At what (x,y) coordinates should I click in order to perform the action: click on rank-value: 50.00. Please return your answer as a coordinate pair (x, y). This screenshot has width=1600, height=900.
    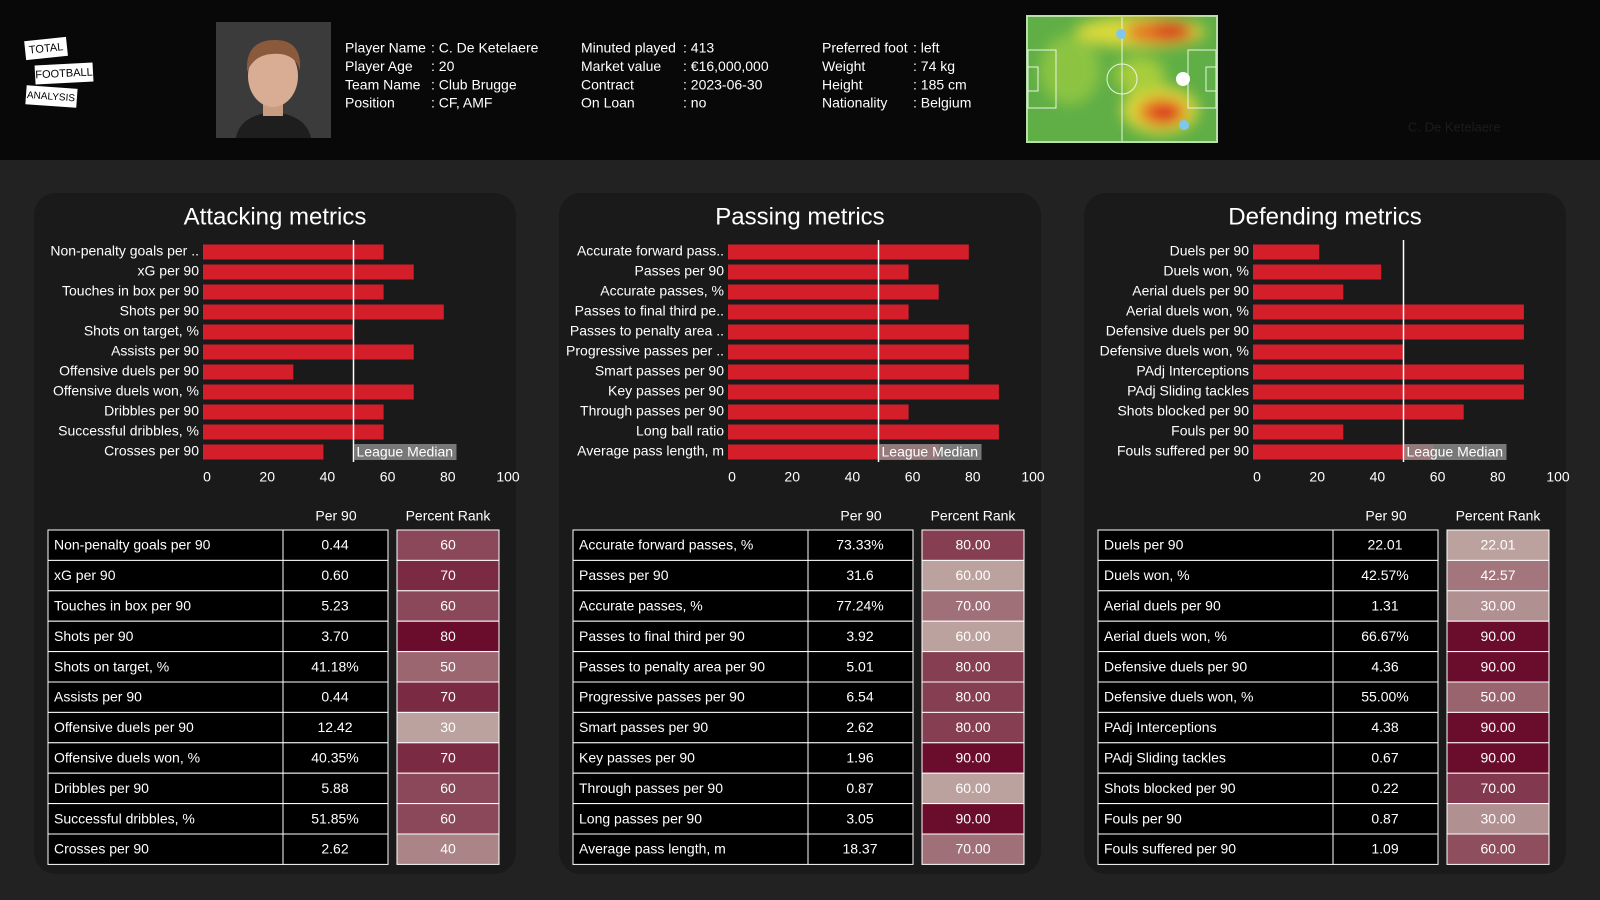
    Looking at the image, I should click on (1497, 697).